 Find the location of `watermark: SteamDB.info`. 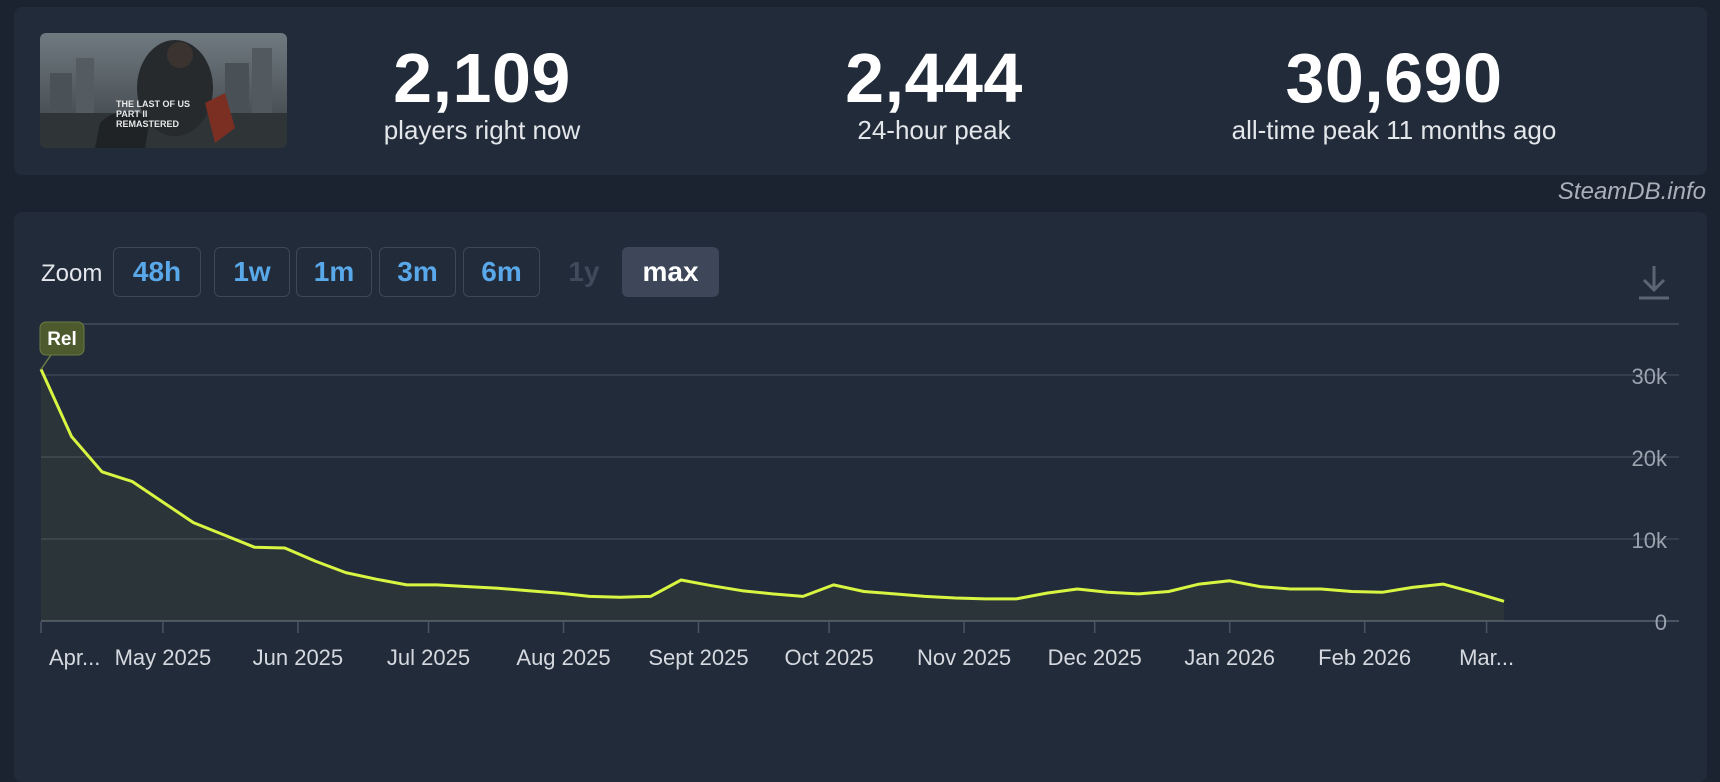

watermark: SteamDB.info is located at coordinates (1631, 191).